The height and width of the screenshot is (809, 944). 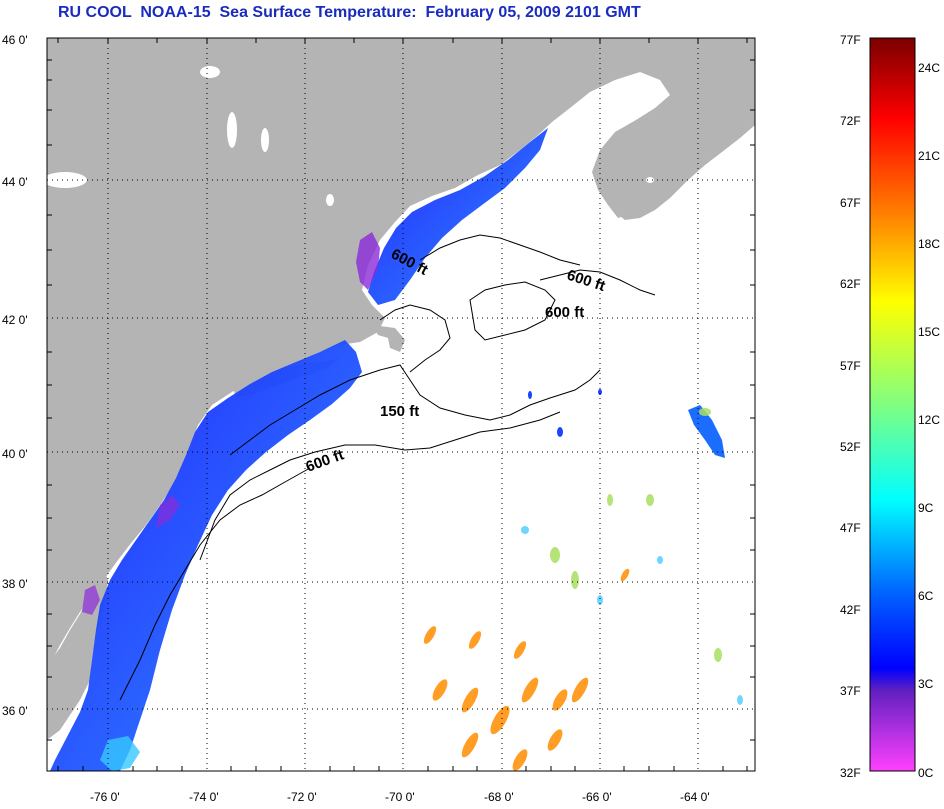 What do you see at coordinates (695, 797) in the screenshot?
I see `lon-label: -64 0'` at bounding box center [695, 797].